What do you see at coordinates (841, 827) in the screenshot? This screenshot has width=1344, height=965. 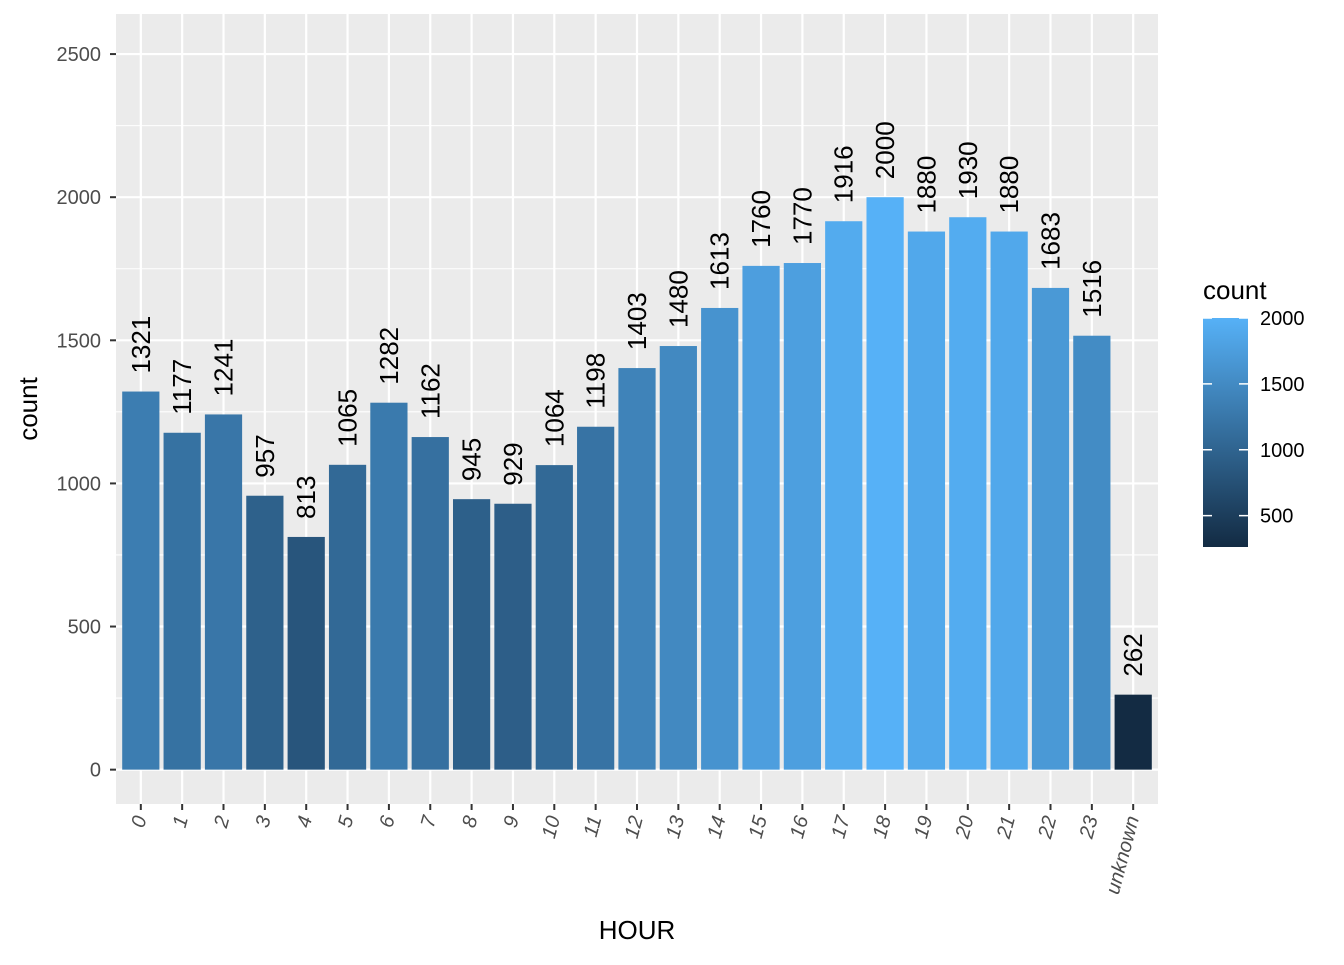 I see `x-tick-label: 17` at bounding box center [841, 827].